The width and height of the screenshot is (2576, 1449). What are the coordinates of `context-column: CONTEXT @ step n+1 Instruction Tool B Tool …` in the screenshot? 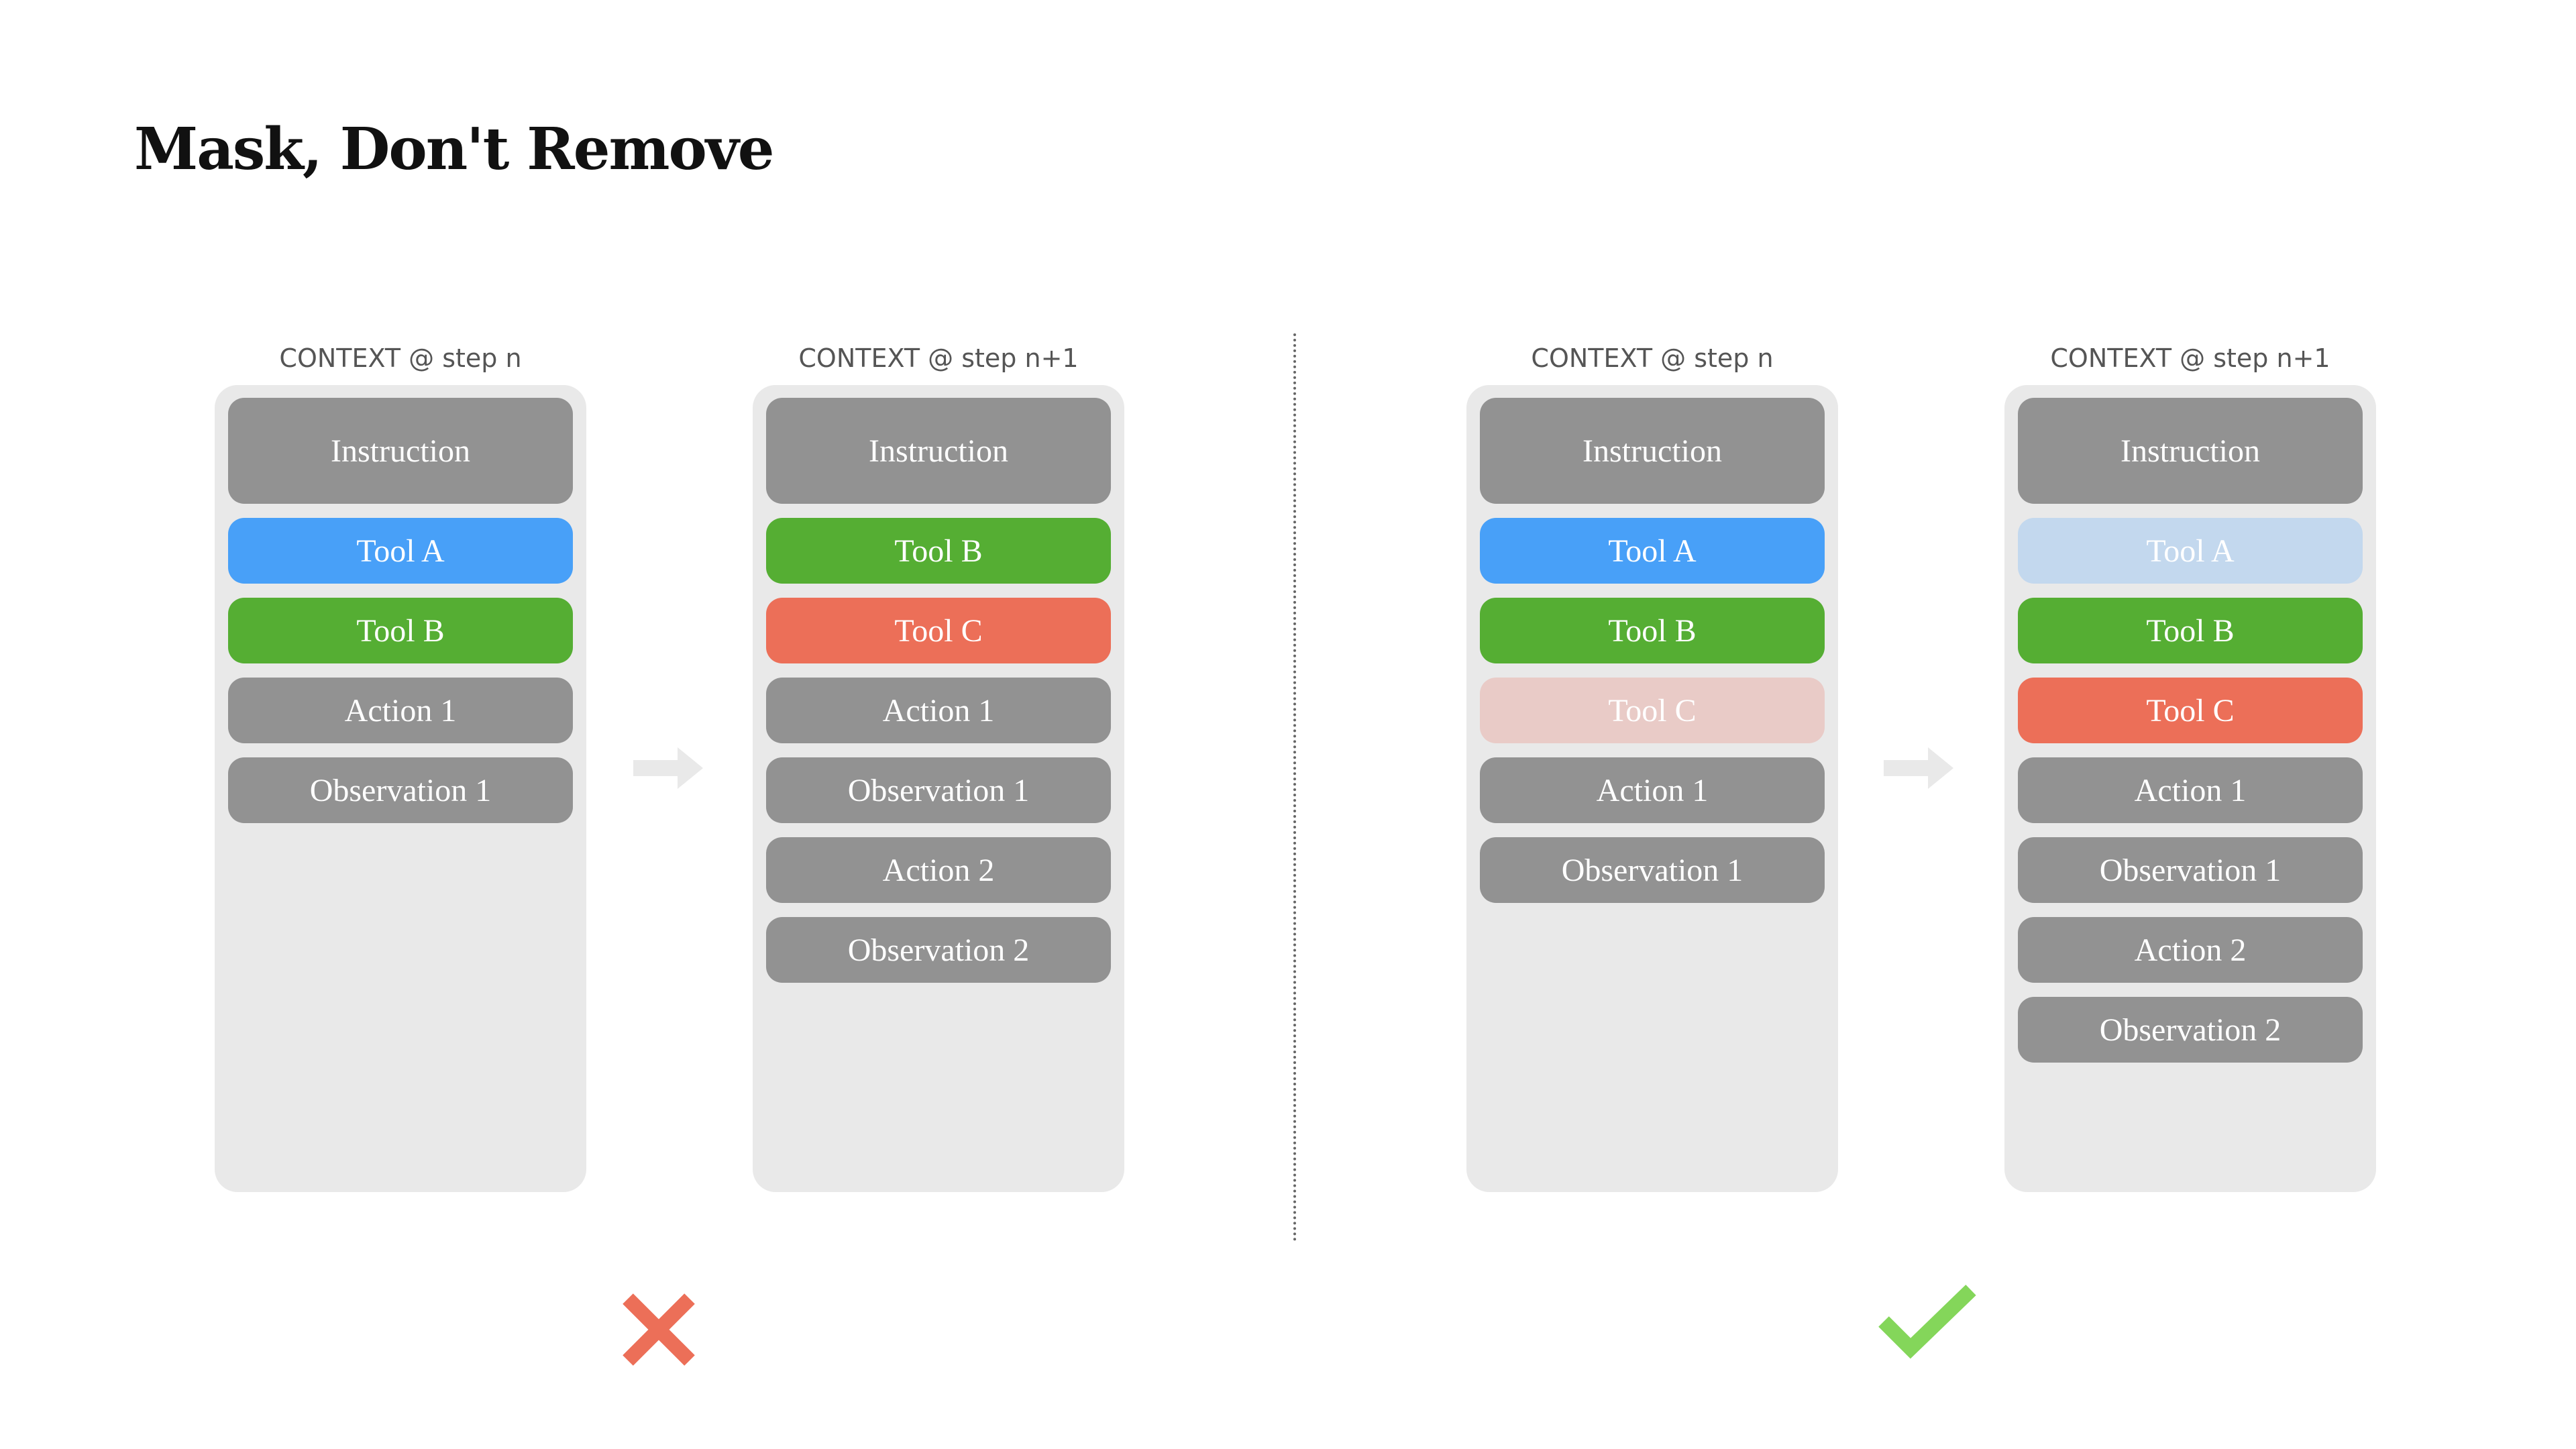 It's located at (938, 763).